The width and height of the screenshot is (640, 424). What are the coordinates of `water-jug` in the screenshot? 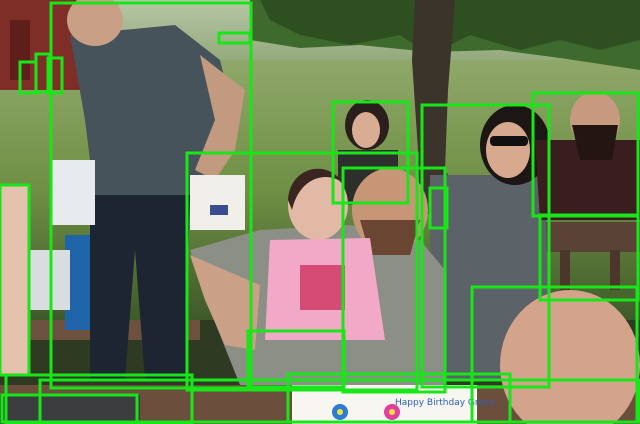 It's located at (72, 192).